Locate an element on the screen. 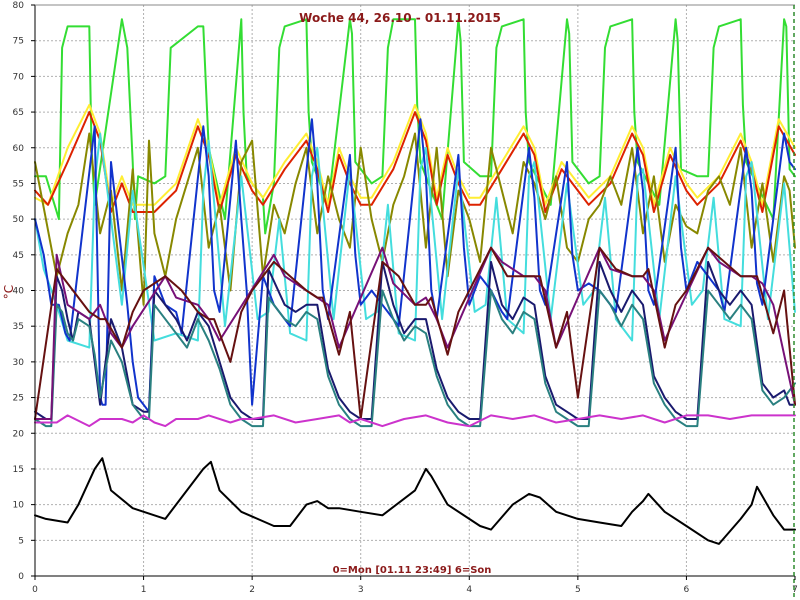  y-tick-label: 50 is located at coordinates (19, 220).